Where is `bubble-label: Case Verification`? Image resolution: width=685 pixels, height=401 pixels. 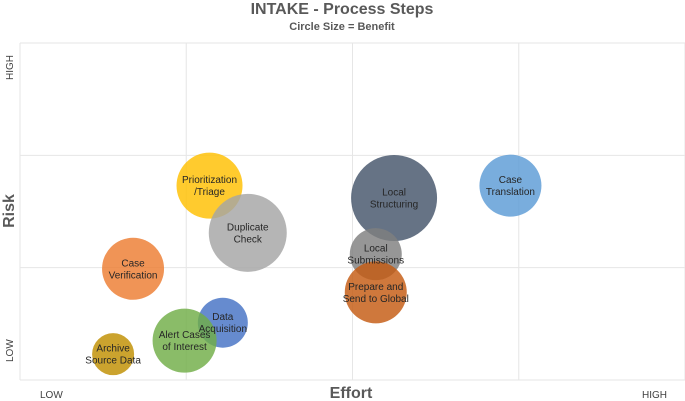 bubble-label: Case Verification is located at coordinates (133, 269).